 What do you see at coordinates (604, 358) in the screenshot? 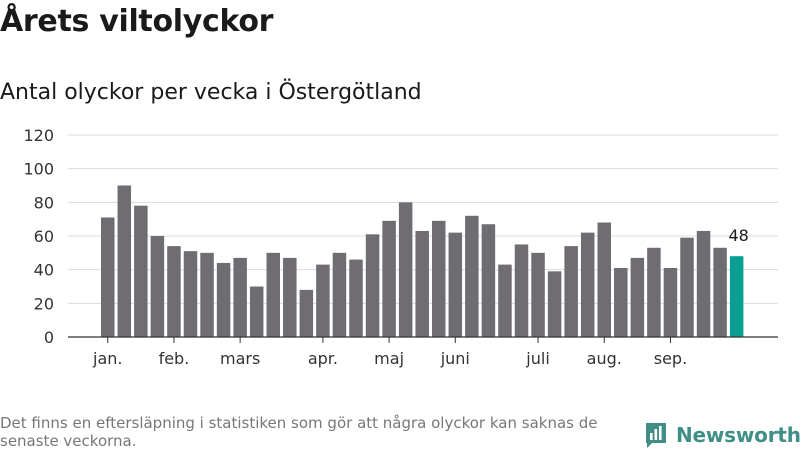
I see `x-tick-label: aug.` at bounding box center [604, 358].